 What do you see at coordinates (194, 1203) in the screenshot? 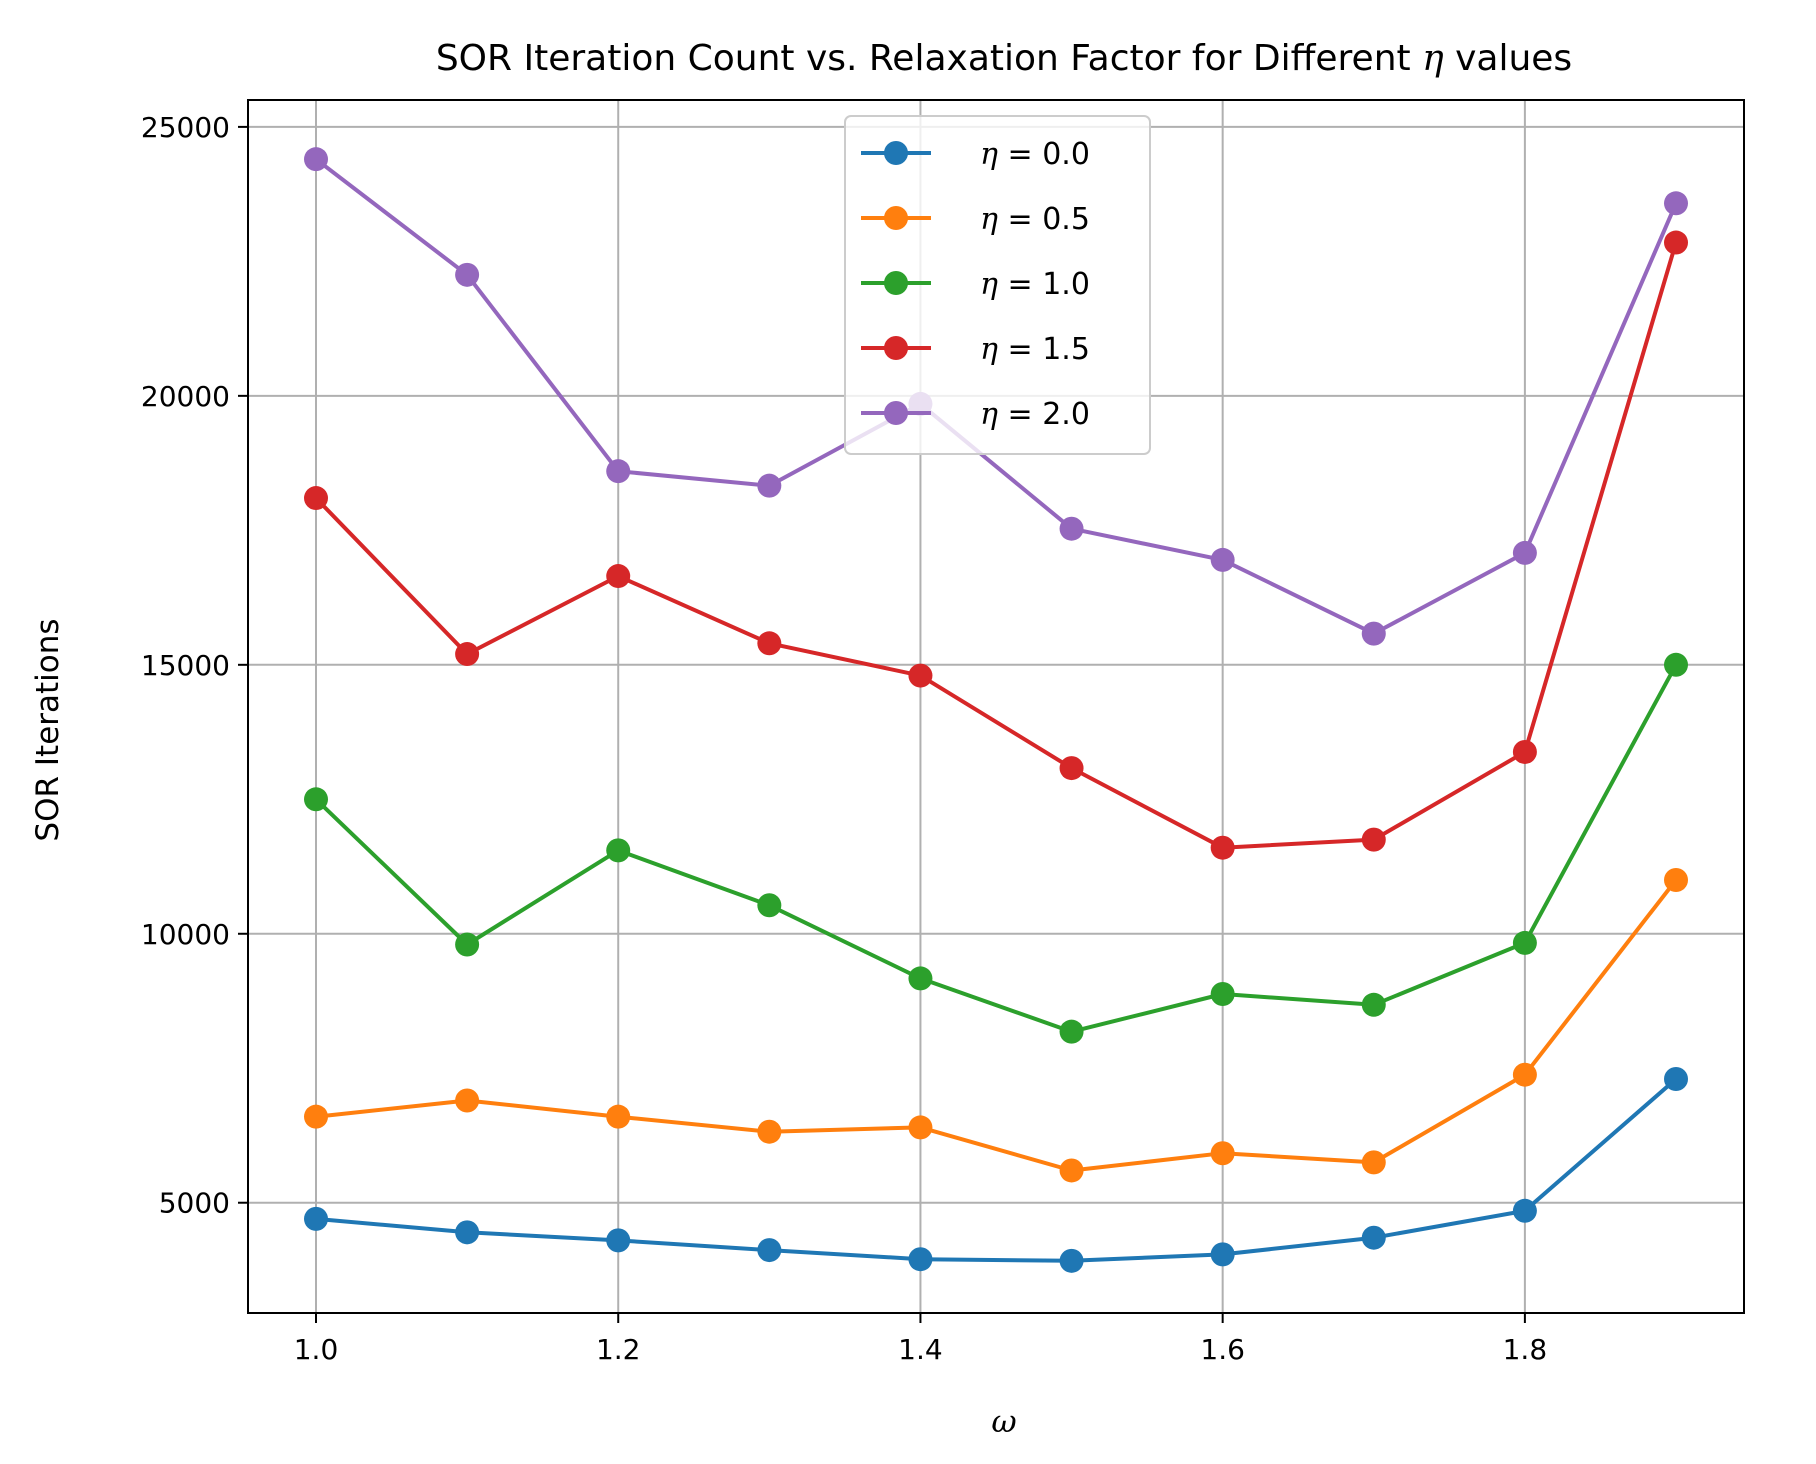
I see `y-tick-label: 5000` at bounding box center [194, 1203].